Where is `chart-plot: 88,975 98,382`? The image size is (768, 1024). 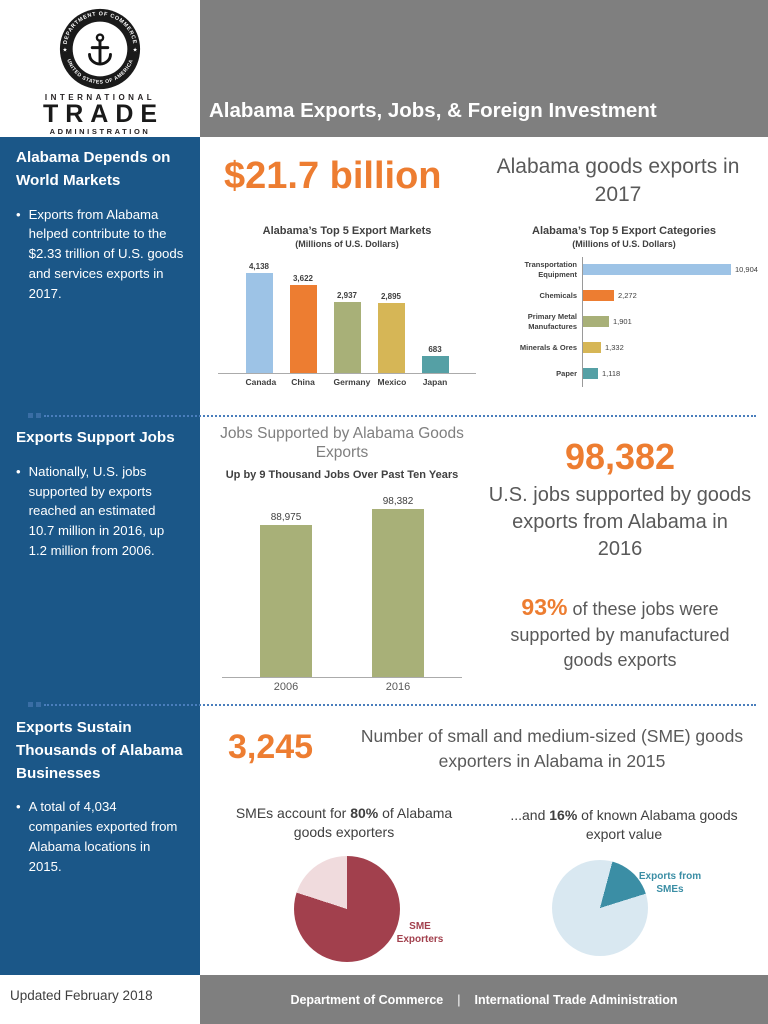 chart-plot: 88,975 98,382 is located at coordinates (342, 585).